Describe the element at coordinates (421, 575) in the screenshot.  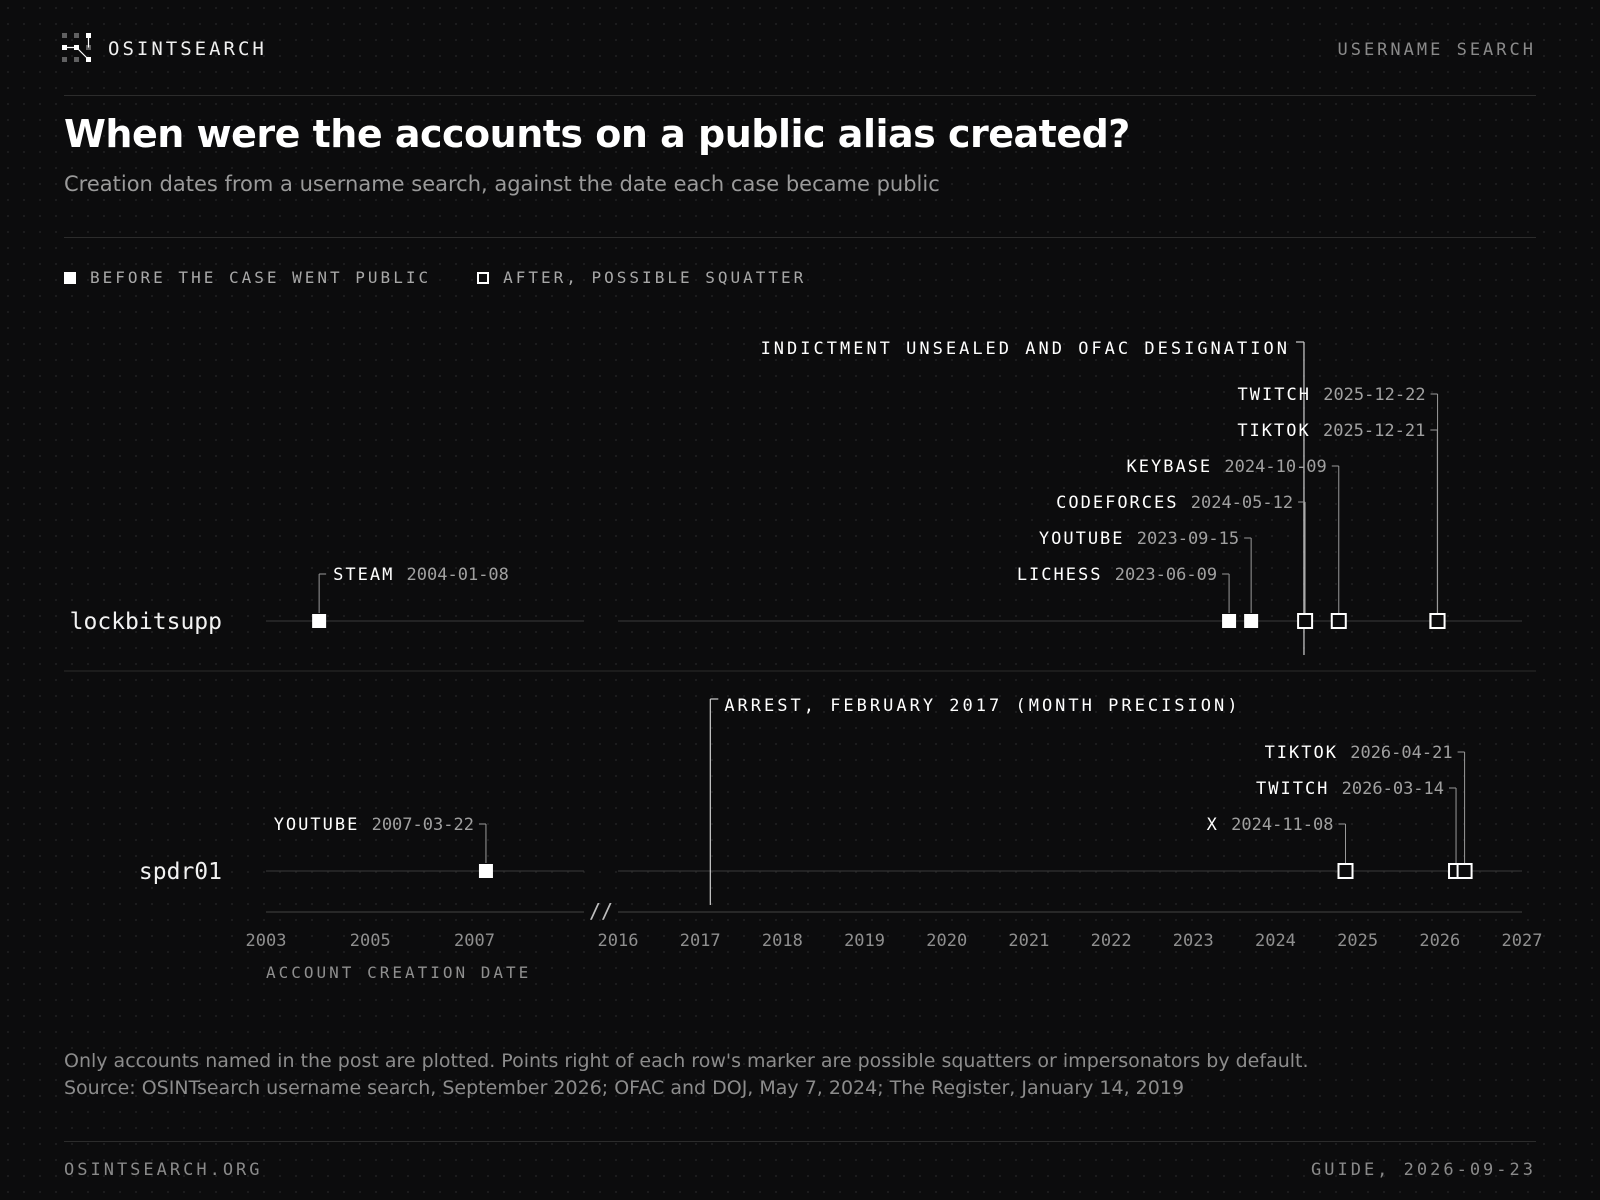
I see `account-label: STEAM 2004-01-08` at that location.